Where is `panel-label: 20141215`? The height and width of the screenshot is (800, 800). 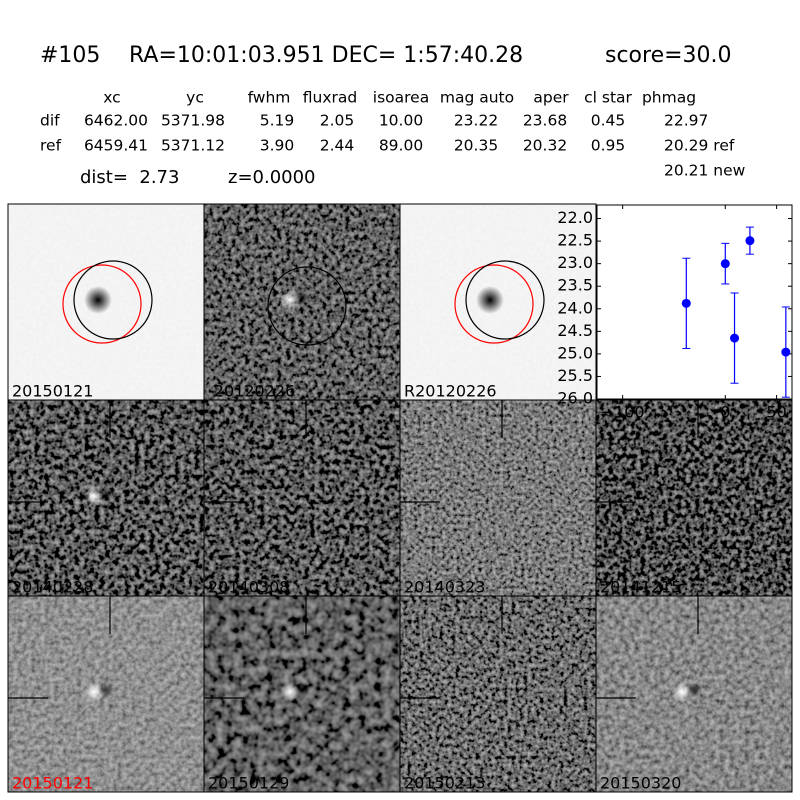
panel-label: 20141215 is located at coordinates (640, 587).